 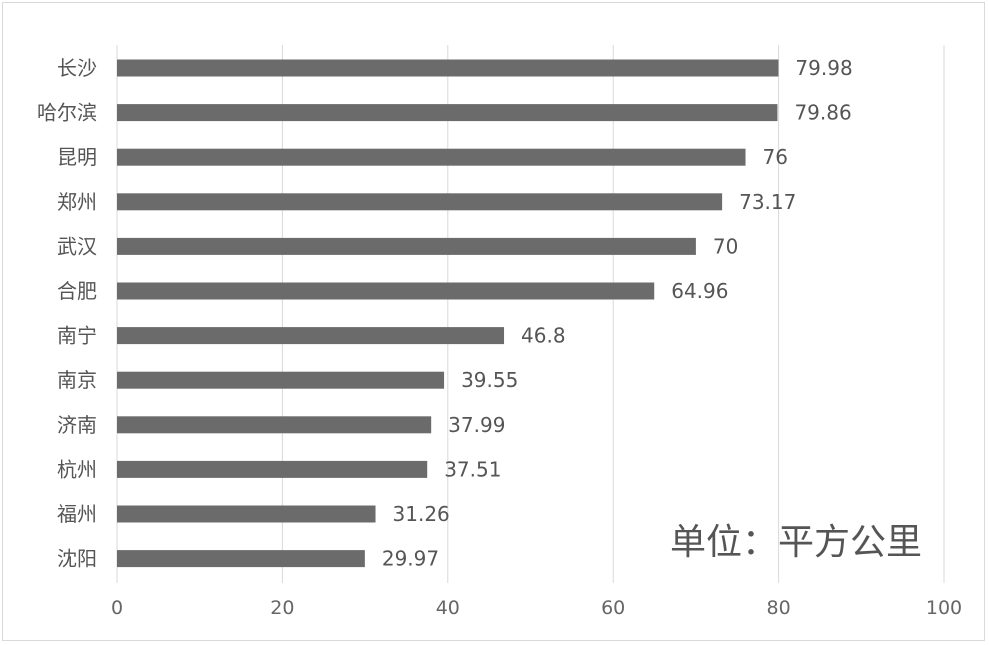 What do you see at coordinates (767, 202) in the screenshot?
I see `value-label: 73.17` at bounding box center [767, 202].